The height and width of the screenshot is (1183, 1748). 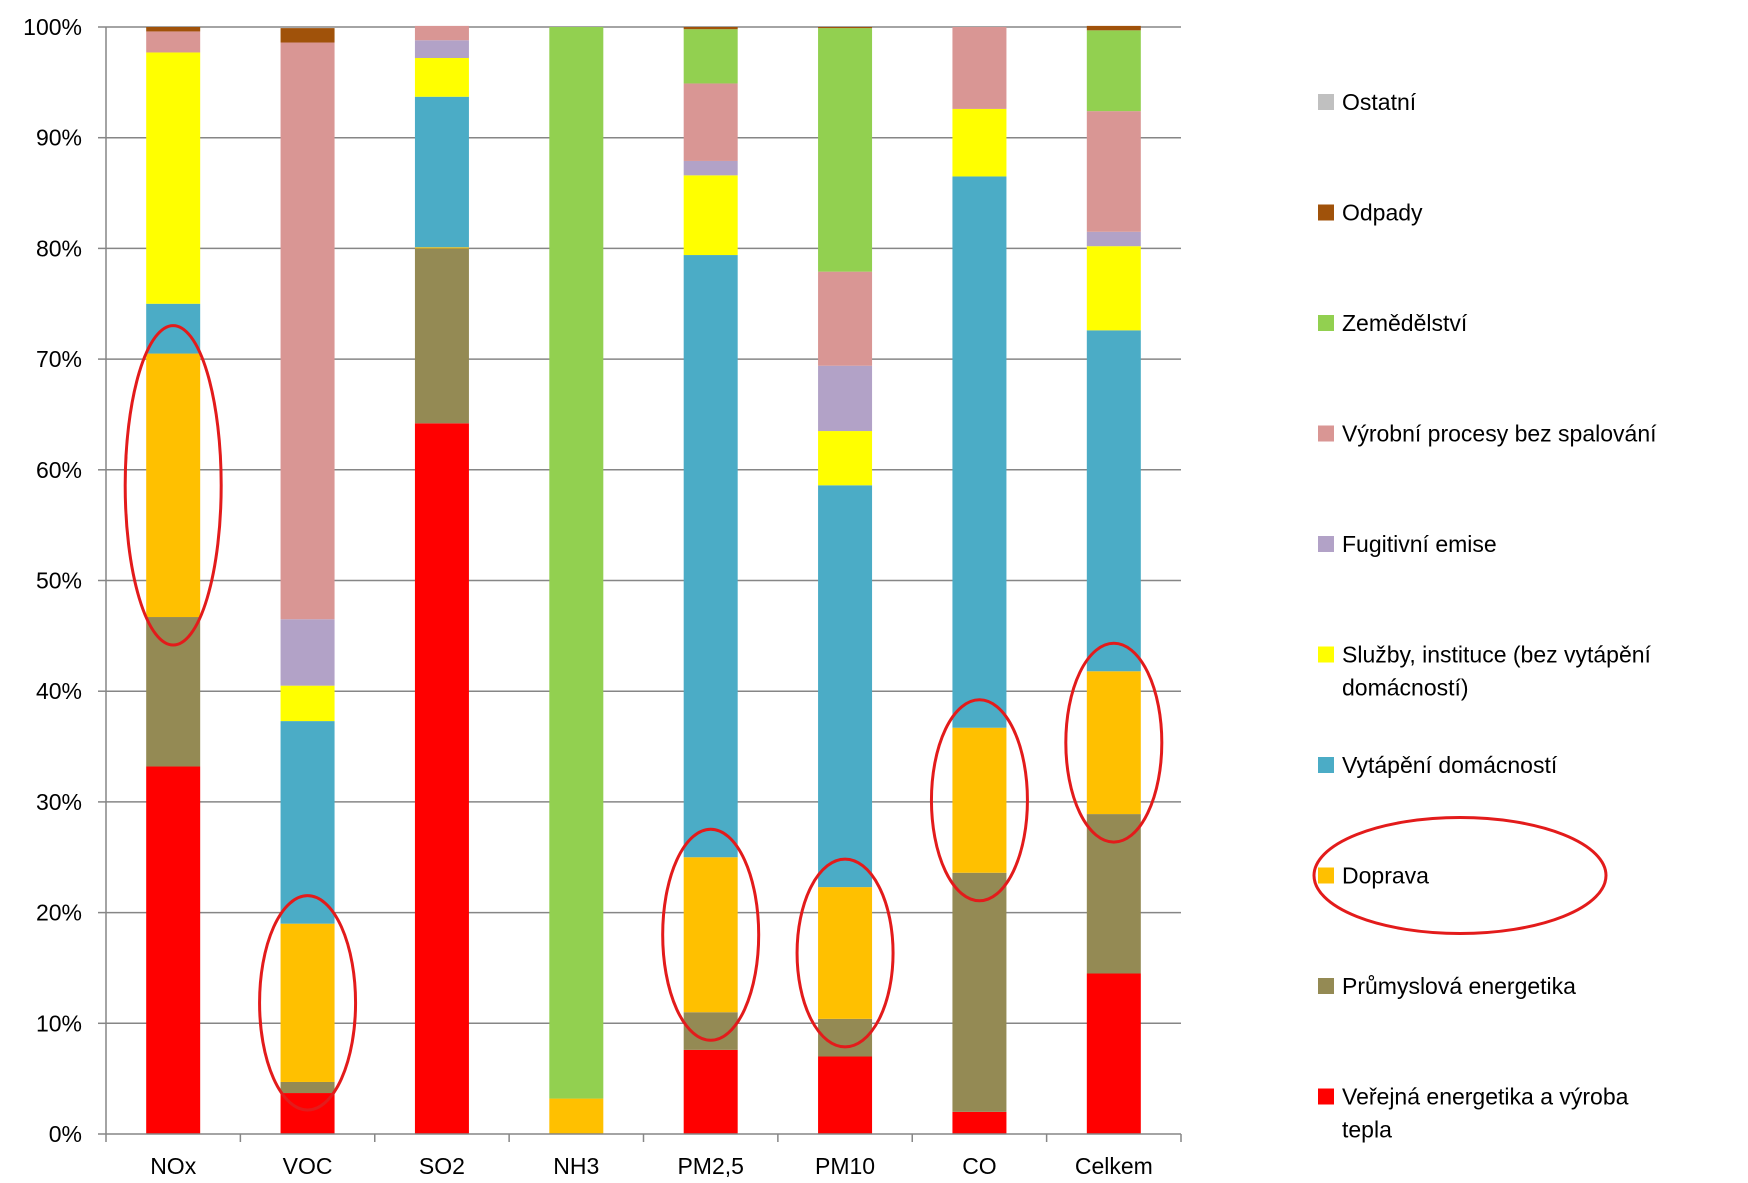 What do you see at coordinates (576, 563) in the screenshot?
I see `bar-segment-zemedelstvi-nh3` at bounding box center [576, 563].